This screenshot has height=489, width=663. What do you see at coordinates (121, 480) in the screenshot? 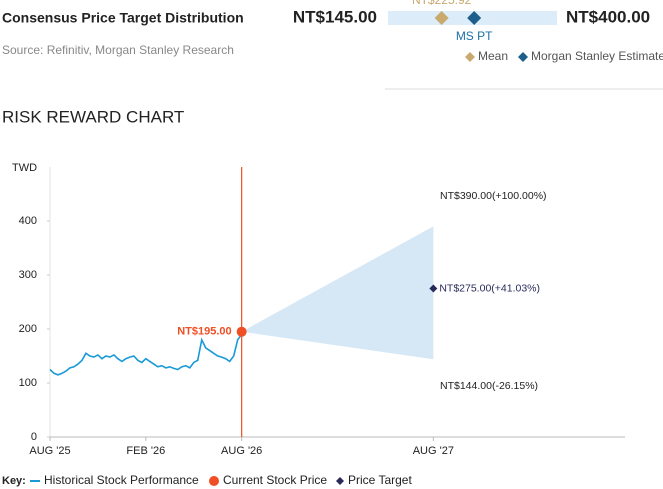
I see `key-label: Historical Stock Performance` at bounding box center [121, 480].